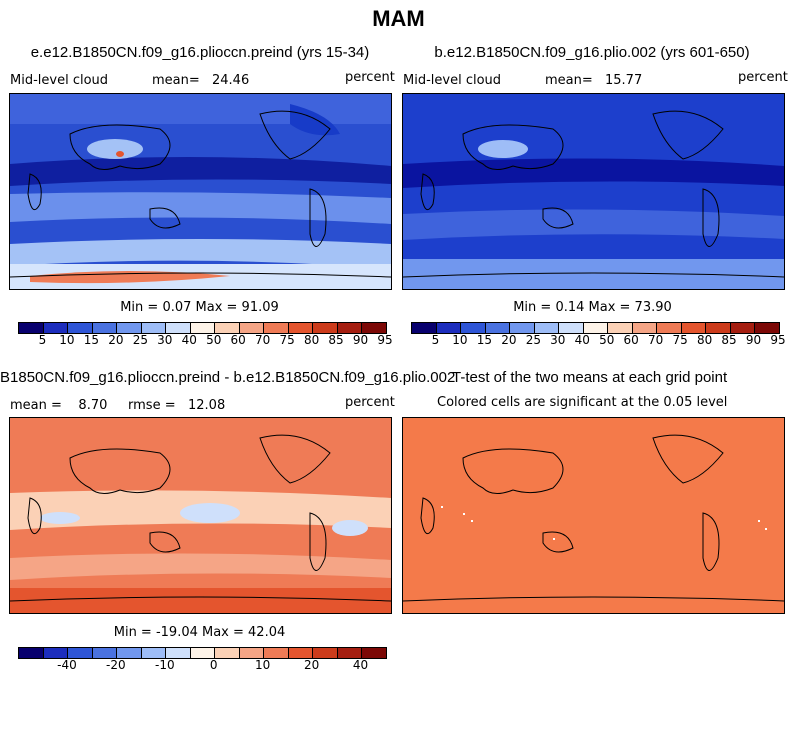 Image resolution: width=797 pixels, height=733 pixels. What do you see at coordinates (592, 307) in the screenshot?
I see `panel2-minmax: Min = 0.14 Max = 73.90` at bounding box center [592, 307].